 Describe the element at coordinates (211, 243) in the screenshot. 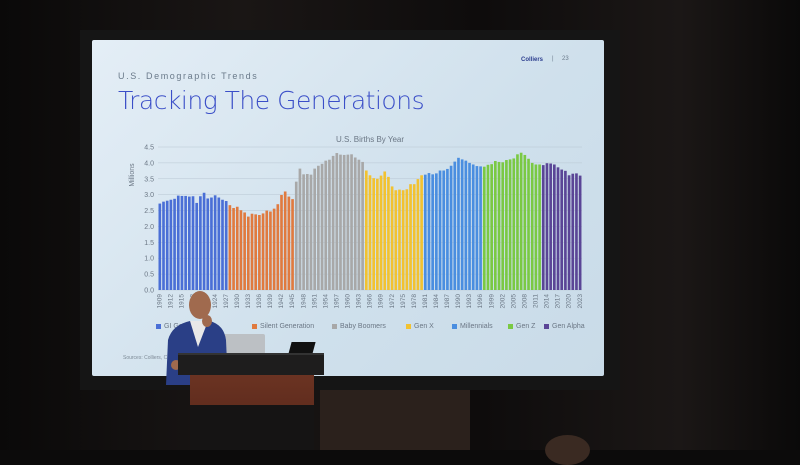

I see `bar-1923` at that location.